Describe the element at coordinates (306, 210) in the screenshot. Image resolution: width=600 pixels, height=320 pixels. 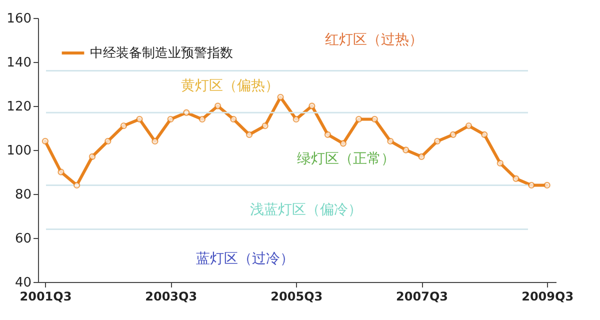
I see `annotation: 浅蓝灯区（偏冷）` at that location.